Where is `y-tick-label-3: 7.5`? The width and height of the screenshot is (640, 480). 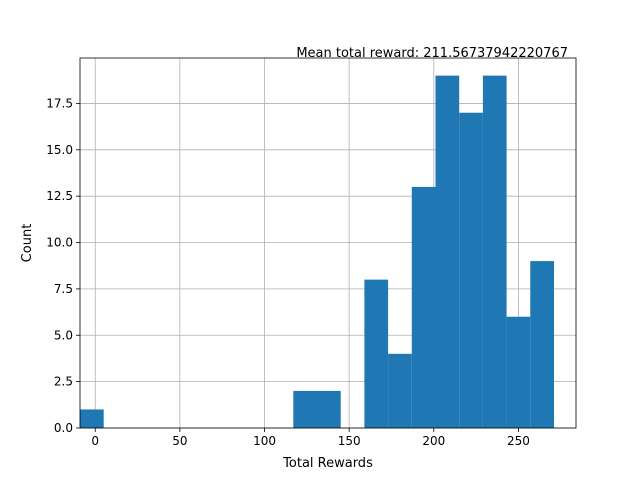 y-tick-label-3: 7.5 is located at coordinates (63, 289).